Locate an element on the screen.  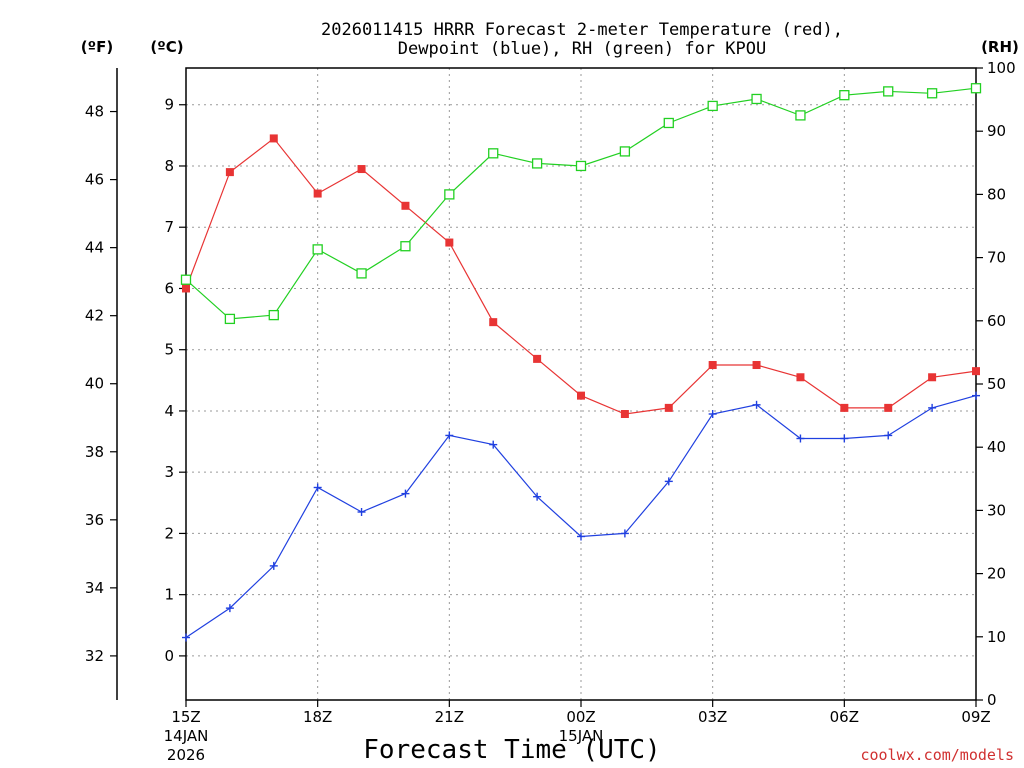
rh-tick-label: 40 is located at coordinates (996, 447).